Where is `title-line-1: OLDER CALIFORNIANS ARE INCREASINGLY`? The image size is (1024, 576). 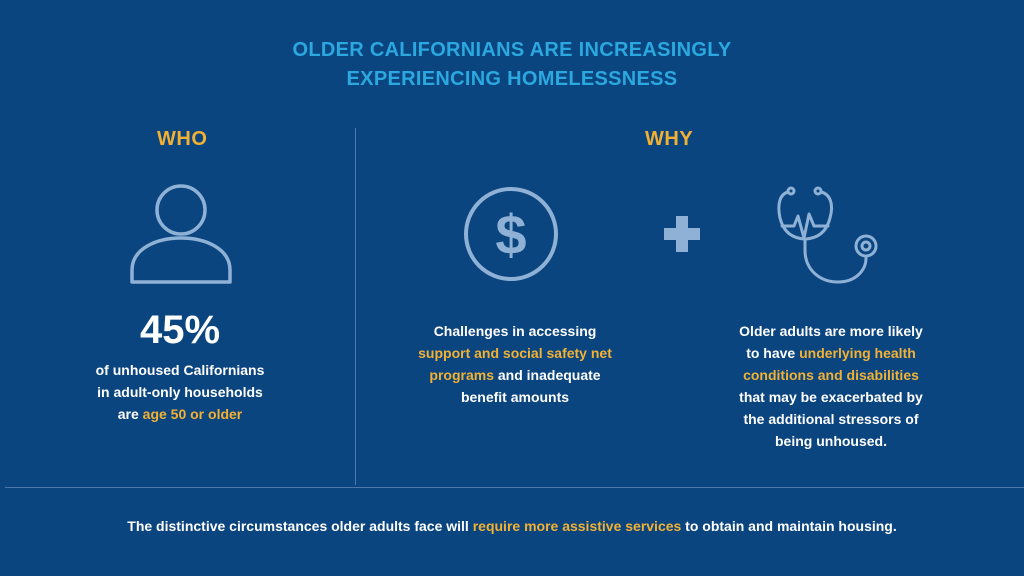
title-line-1: OLDER CALIFORNIANS ARE INCREASINGLY is located at coordinates (512, 50).